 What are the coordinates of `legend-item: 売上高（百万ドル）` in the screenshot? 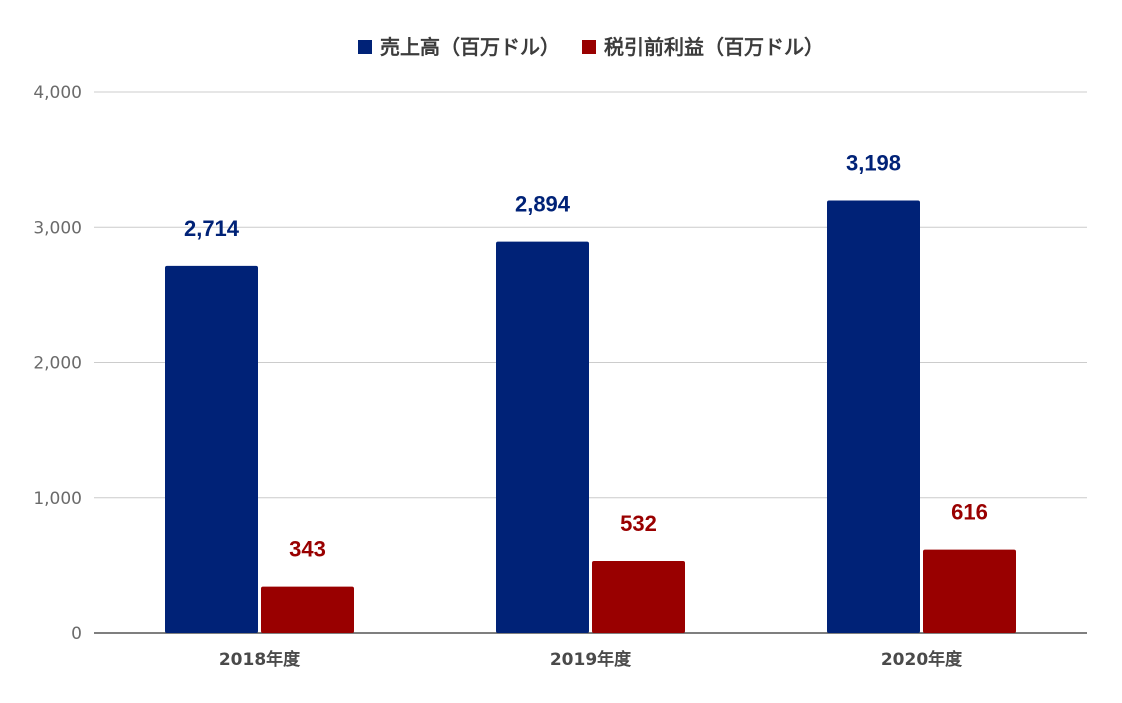 It's located at (459, 47).